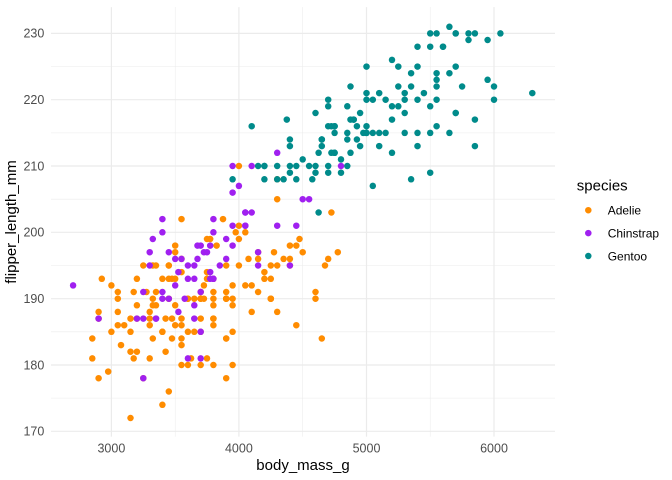 The height and width of the screenshot is (480, 672). What do you see at coordinates (33, 100) in the screenshot?
I see `svg-text: 220` at bounding box center [33, 100].